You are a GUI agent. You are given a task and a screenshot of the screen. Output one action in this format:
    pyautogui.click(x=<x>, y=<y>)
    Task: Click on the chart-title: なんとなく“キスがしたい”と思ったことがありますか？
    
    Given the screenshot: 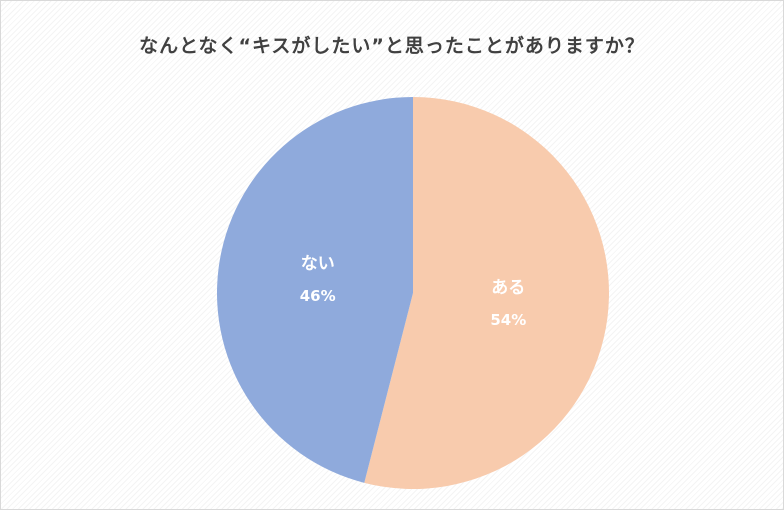 What is the action you would take?
    pyautogui.click(x=392, y=46)
    